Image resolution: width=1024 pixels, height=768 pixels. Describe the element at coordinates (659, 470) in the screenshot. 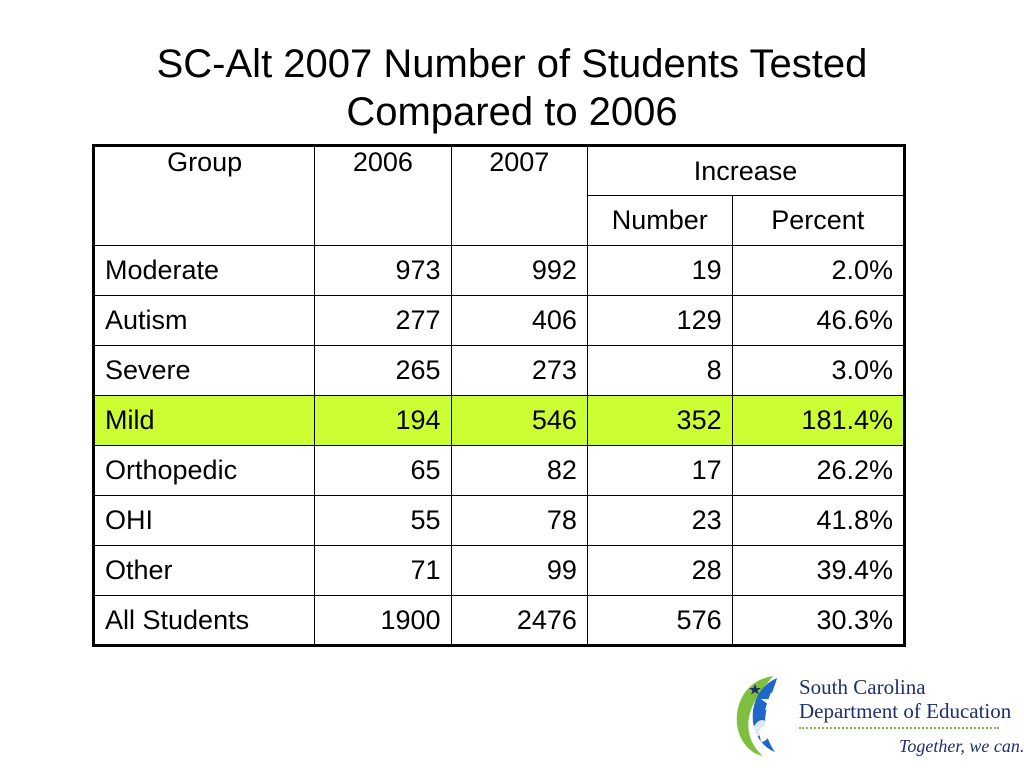

I see `cell-number: 17` at that location.